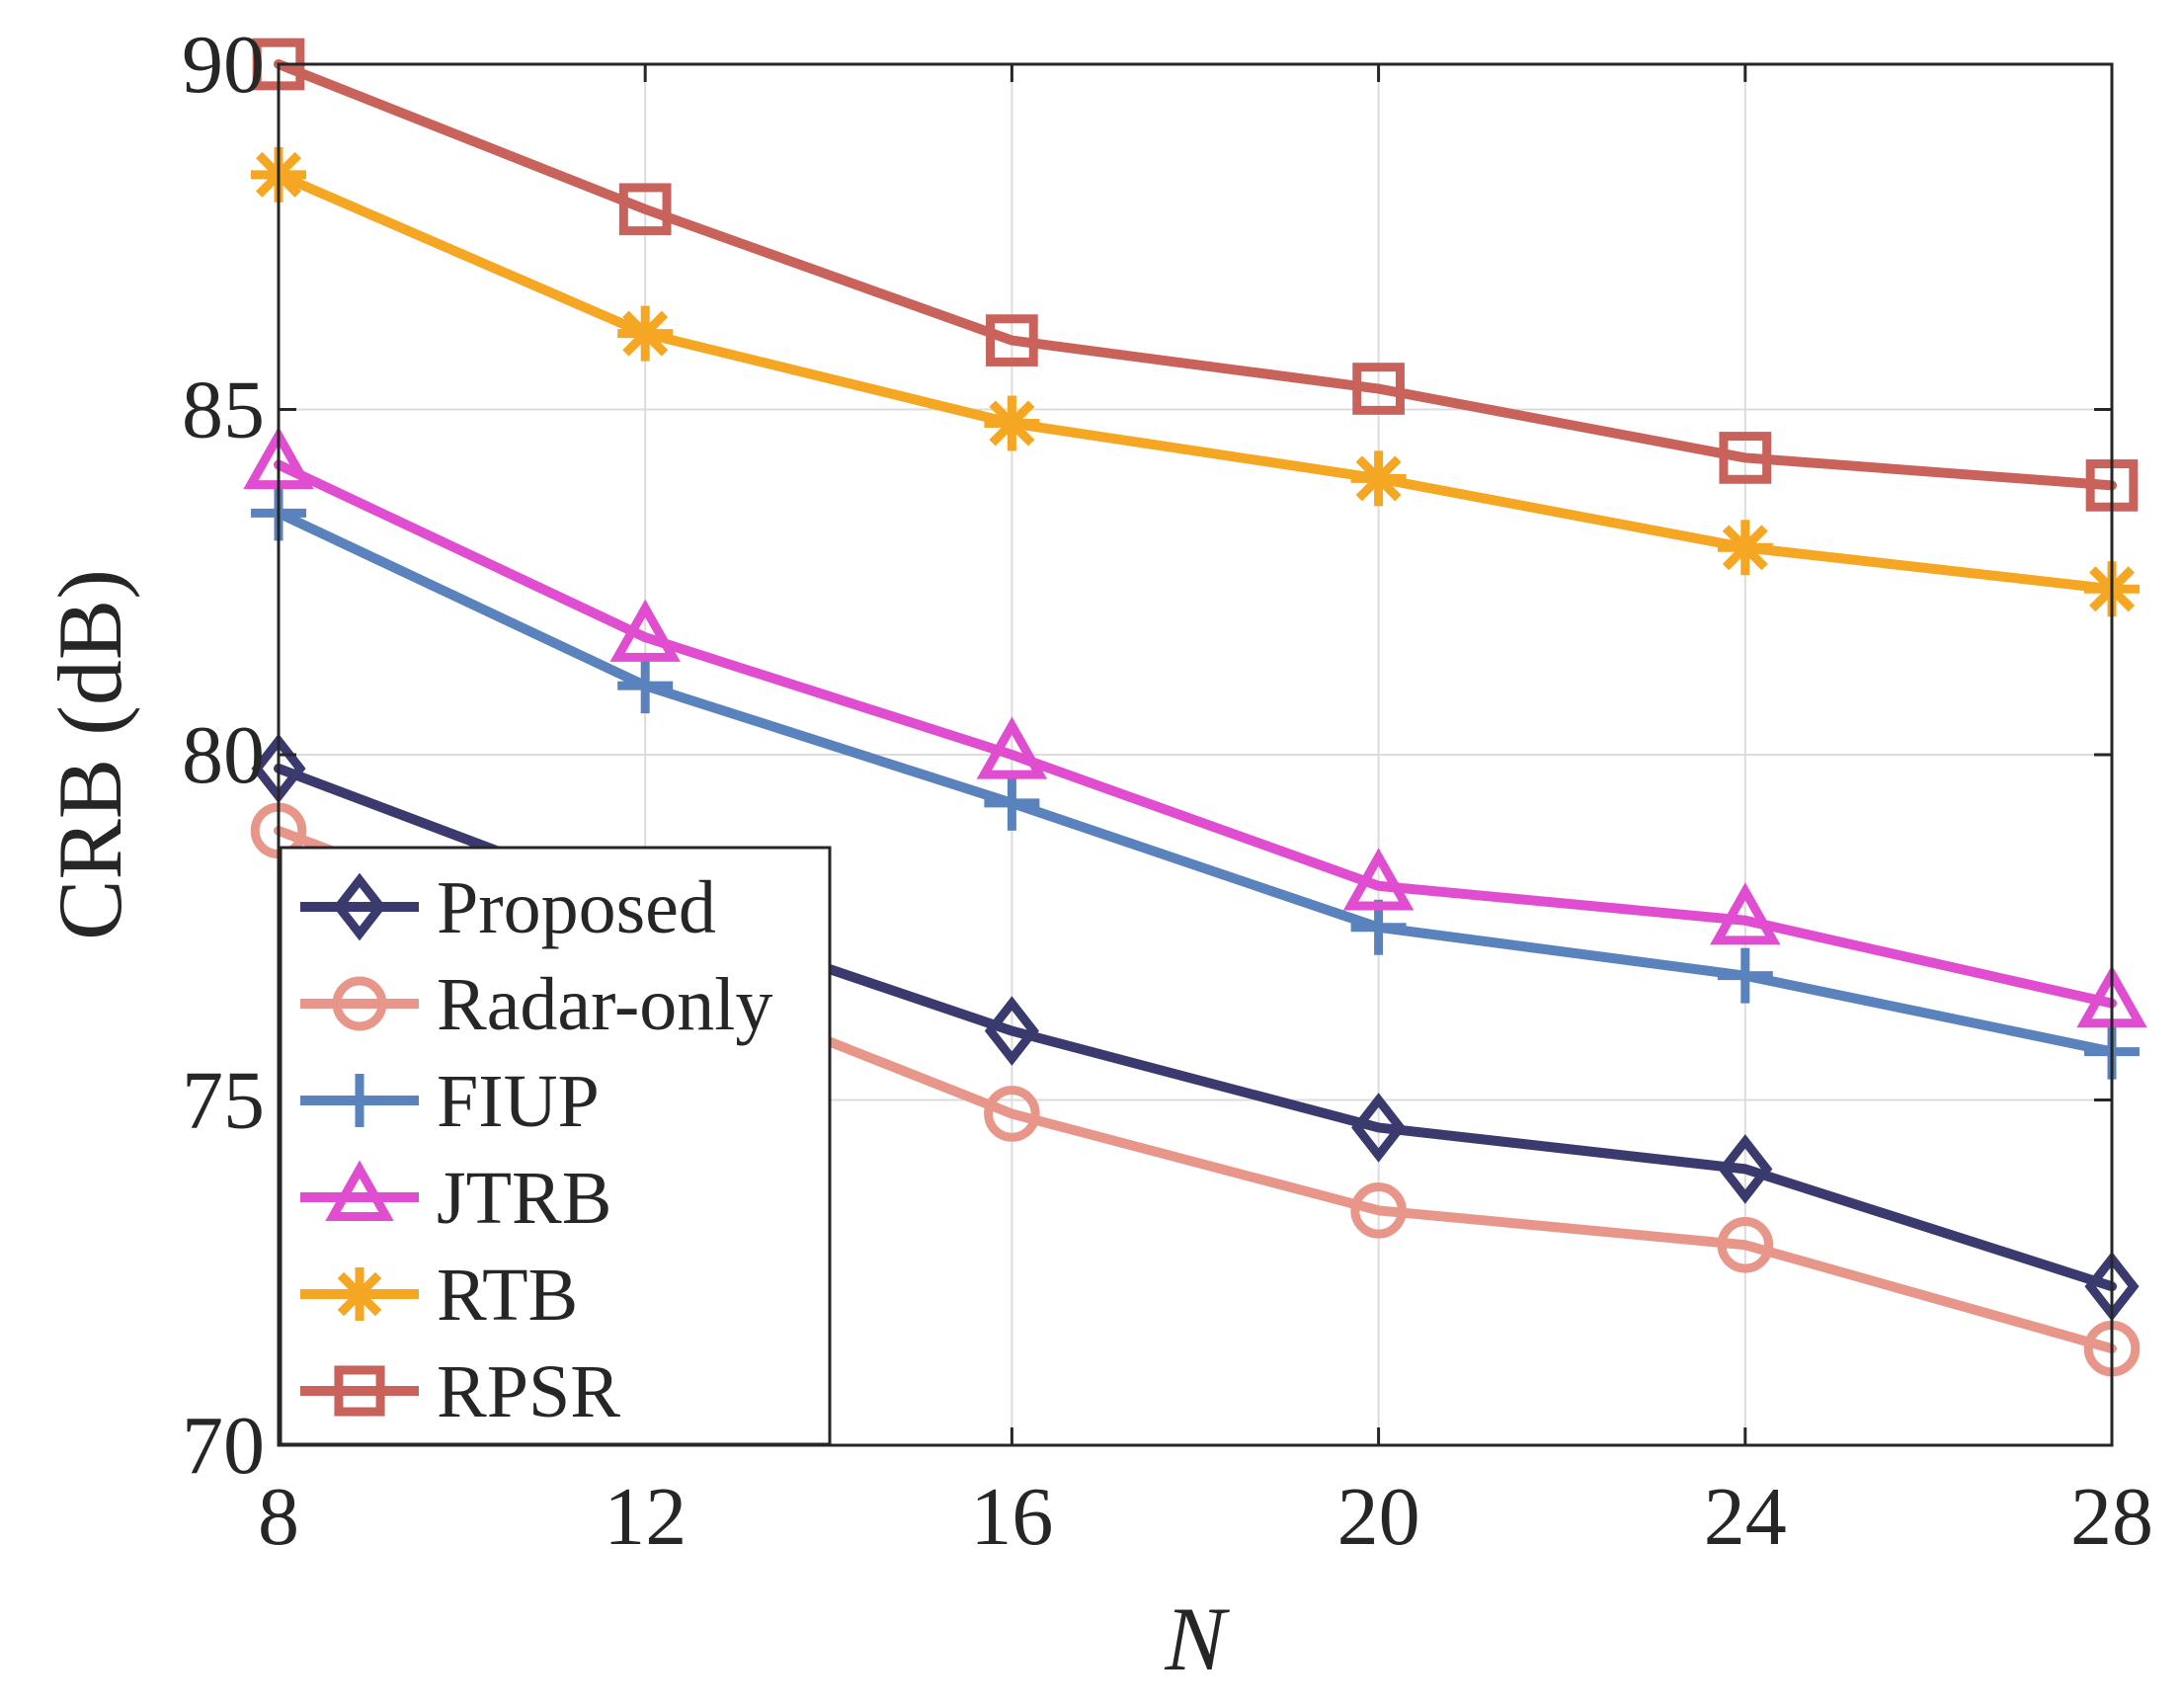 The image size is (2183, 1708). Describe the element at coordinates (278, 1517) in the screenshot. I see `x-tick-label: 8` at that location.